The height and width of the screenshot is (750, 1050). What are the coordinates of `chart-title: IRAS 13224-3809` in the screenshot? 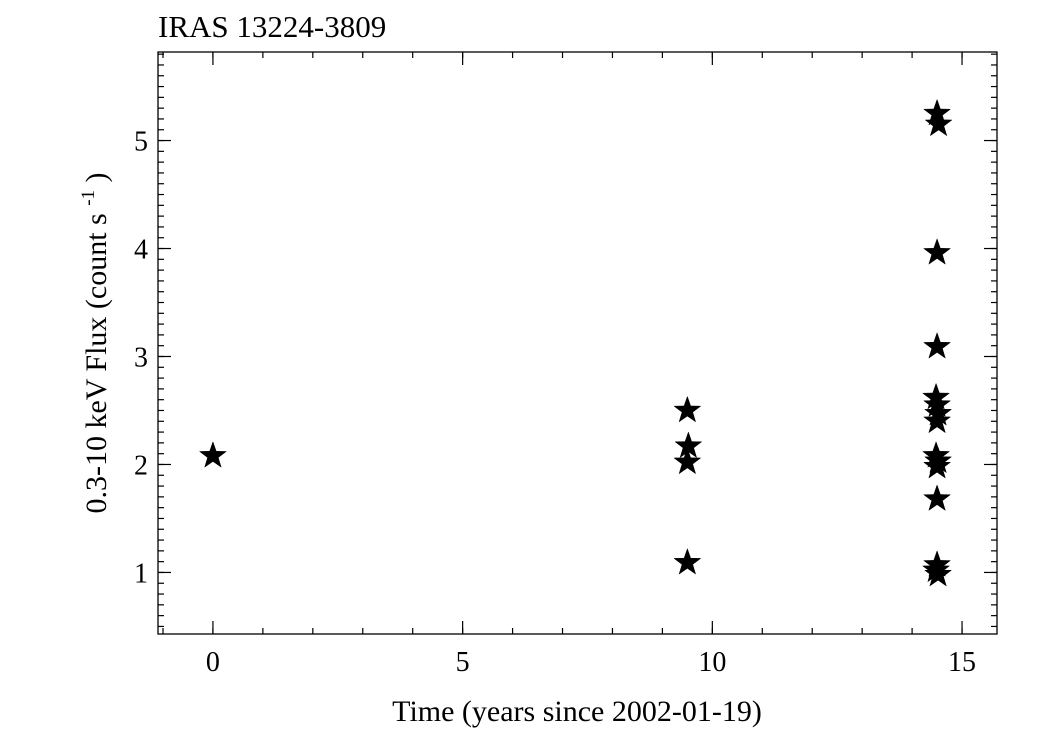 It's located at (272, 26).